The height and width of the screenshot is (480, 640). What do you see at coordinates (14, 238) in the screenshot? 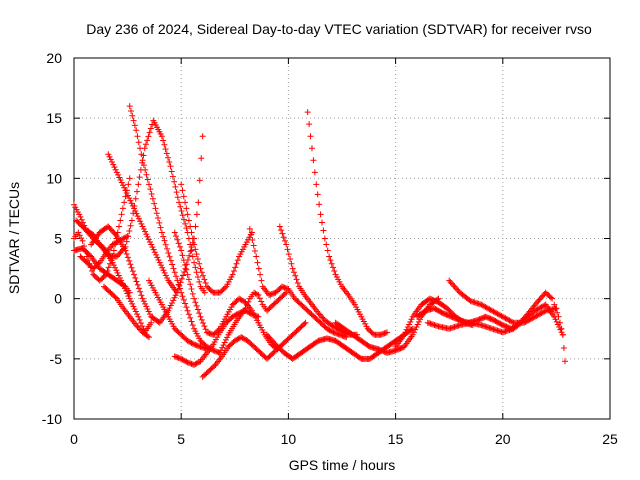
I see `y-axis-label: SDTVAR / TECUs` at bounding box center [14, 238].